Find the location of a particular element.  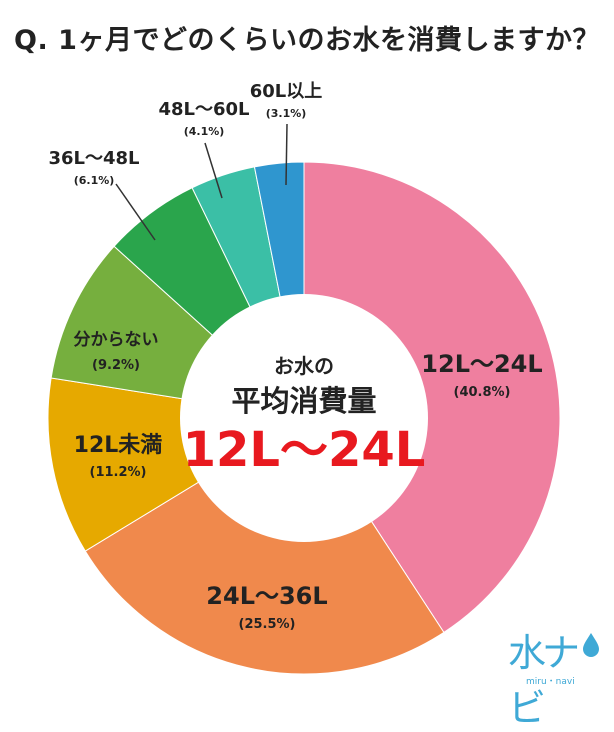

slice-percent-3: (11.2%) is located at coordinates (118, 472).